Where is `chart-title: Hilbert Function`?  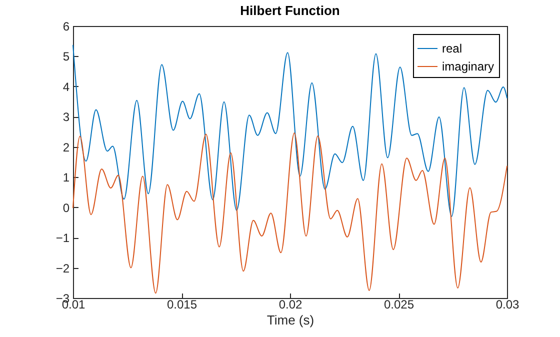
chart-title: Hilbert Function is located at coordinates (290, 10).